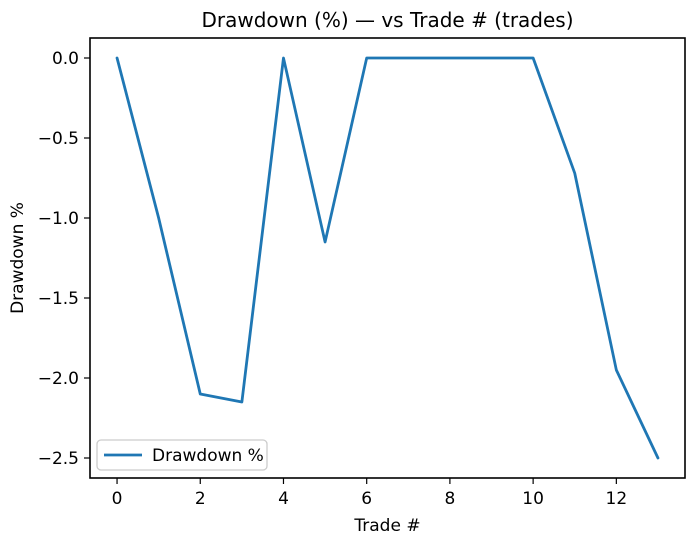 The image size is (695, 546). Describe the element at coordinates (58, 379) in the screenshot. I see `y-tick-label: −2.0` at that location.